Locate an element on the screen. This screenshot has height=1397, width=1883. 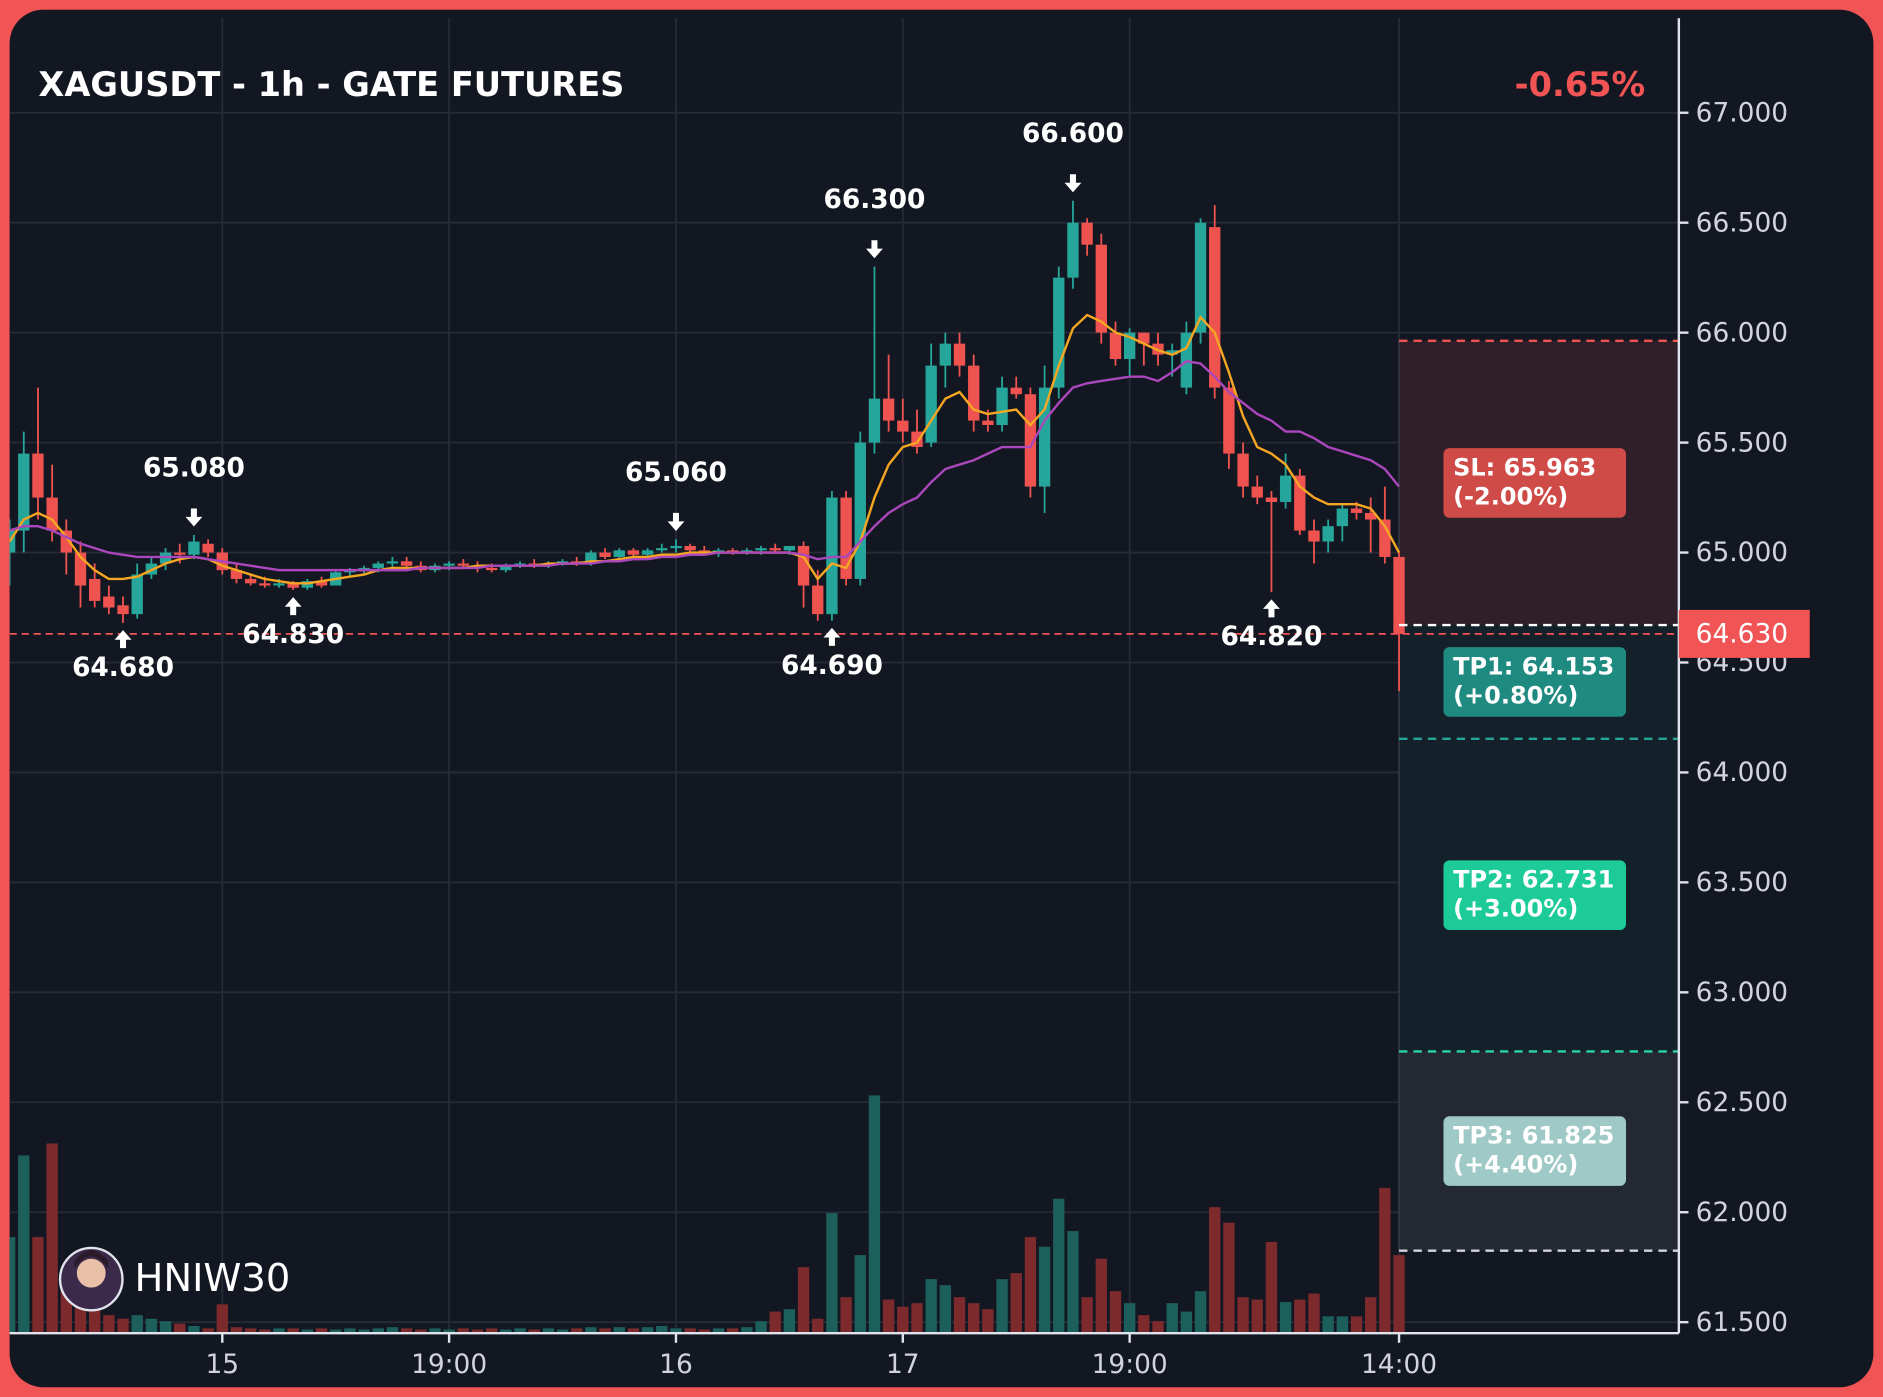
y-tick-label: 61.500 is located at coordinates (1742, 1322).